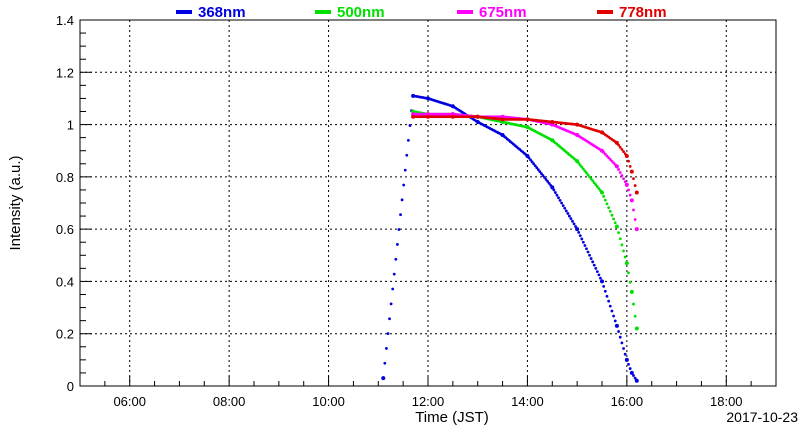  Describe the element at coordinates (421, 12) in the screenshot. I see `legend: 368nm 500nm 675nm 778nm` at that location.